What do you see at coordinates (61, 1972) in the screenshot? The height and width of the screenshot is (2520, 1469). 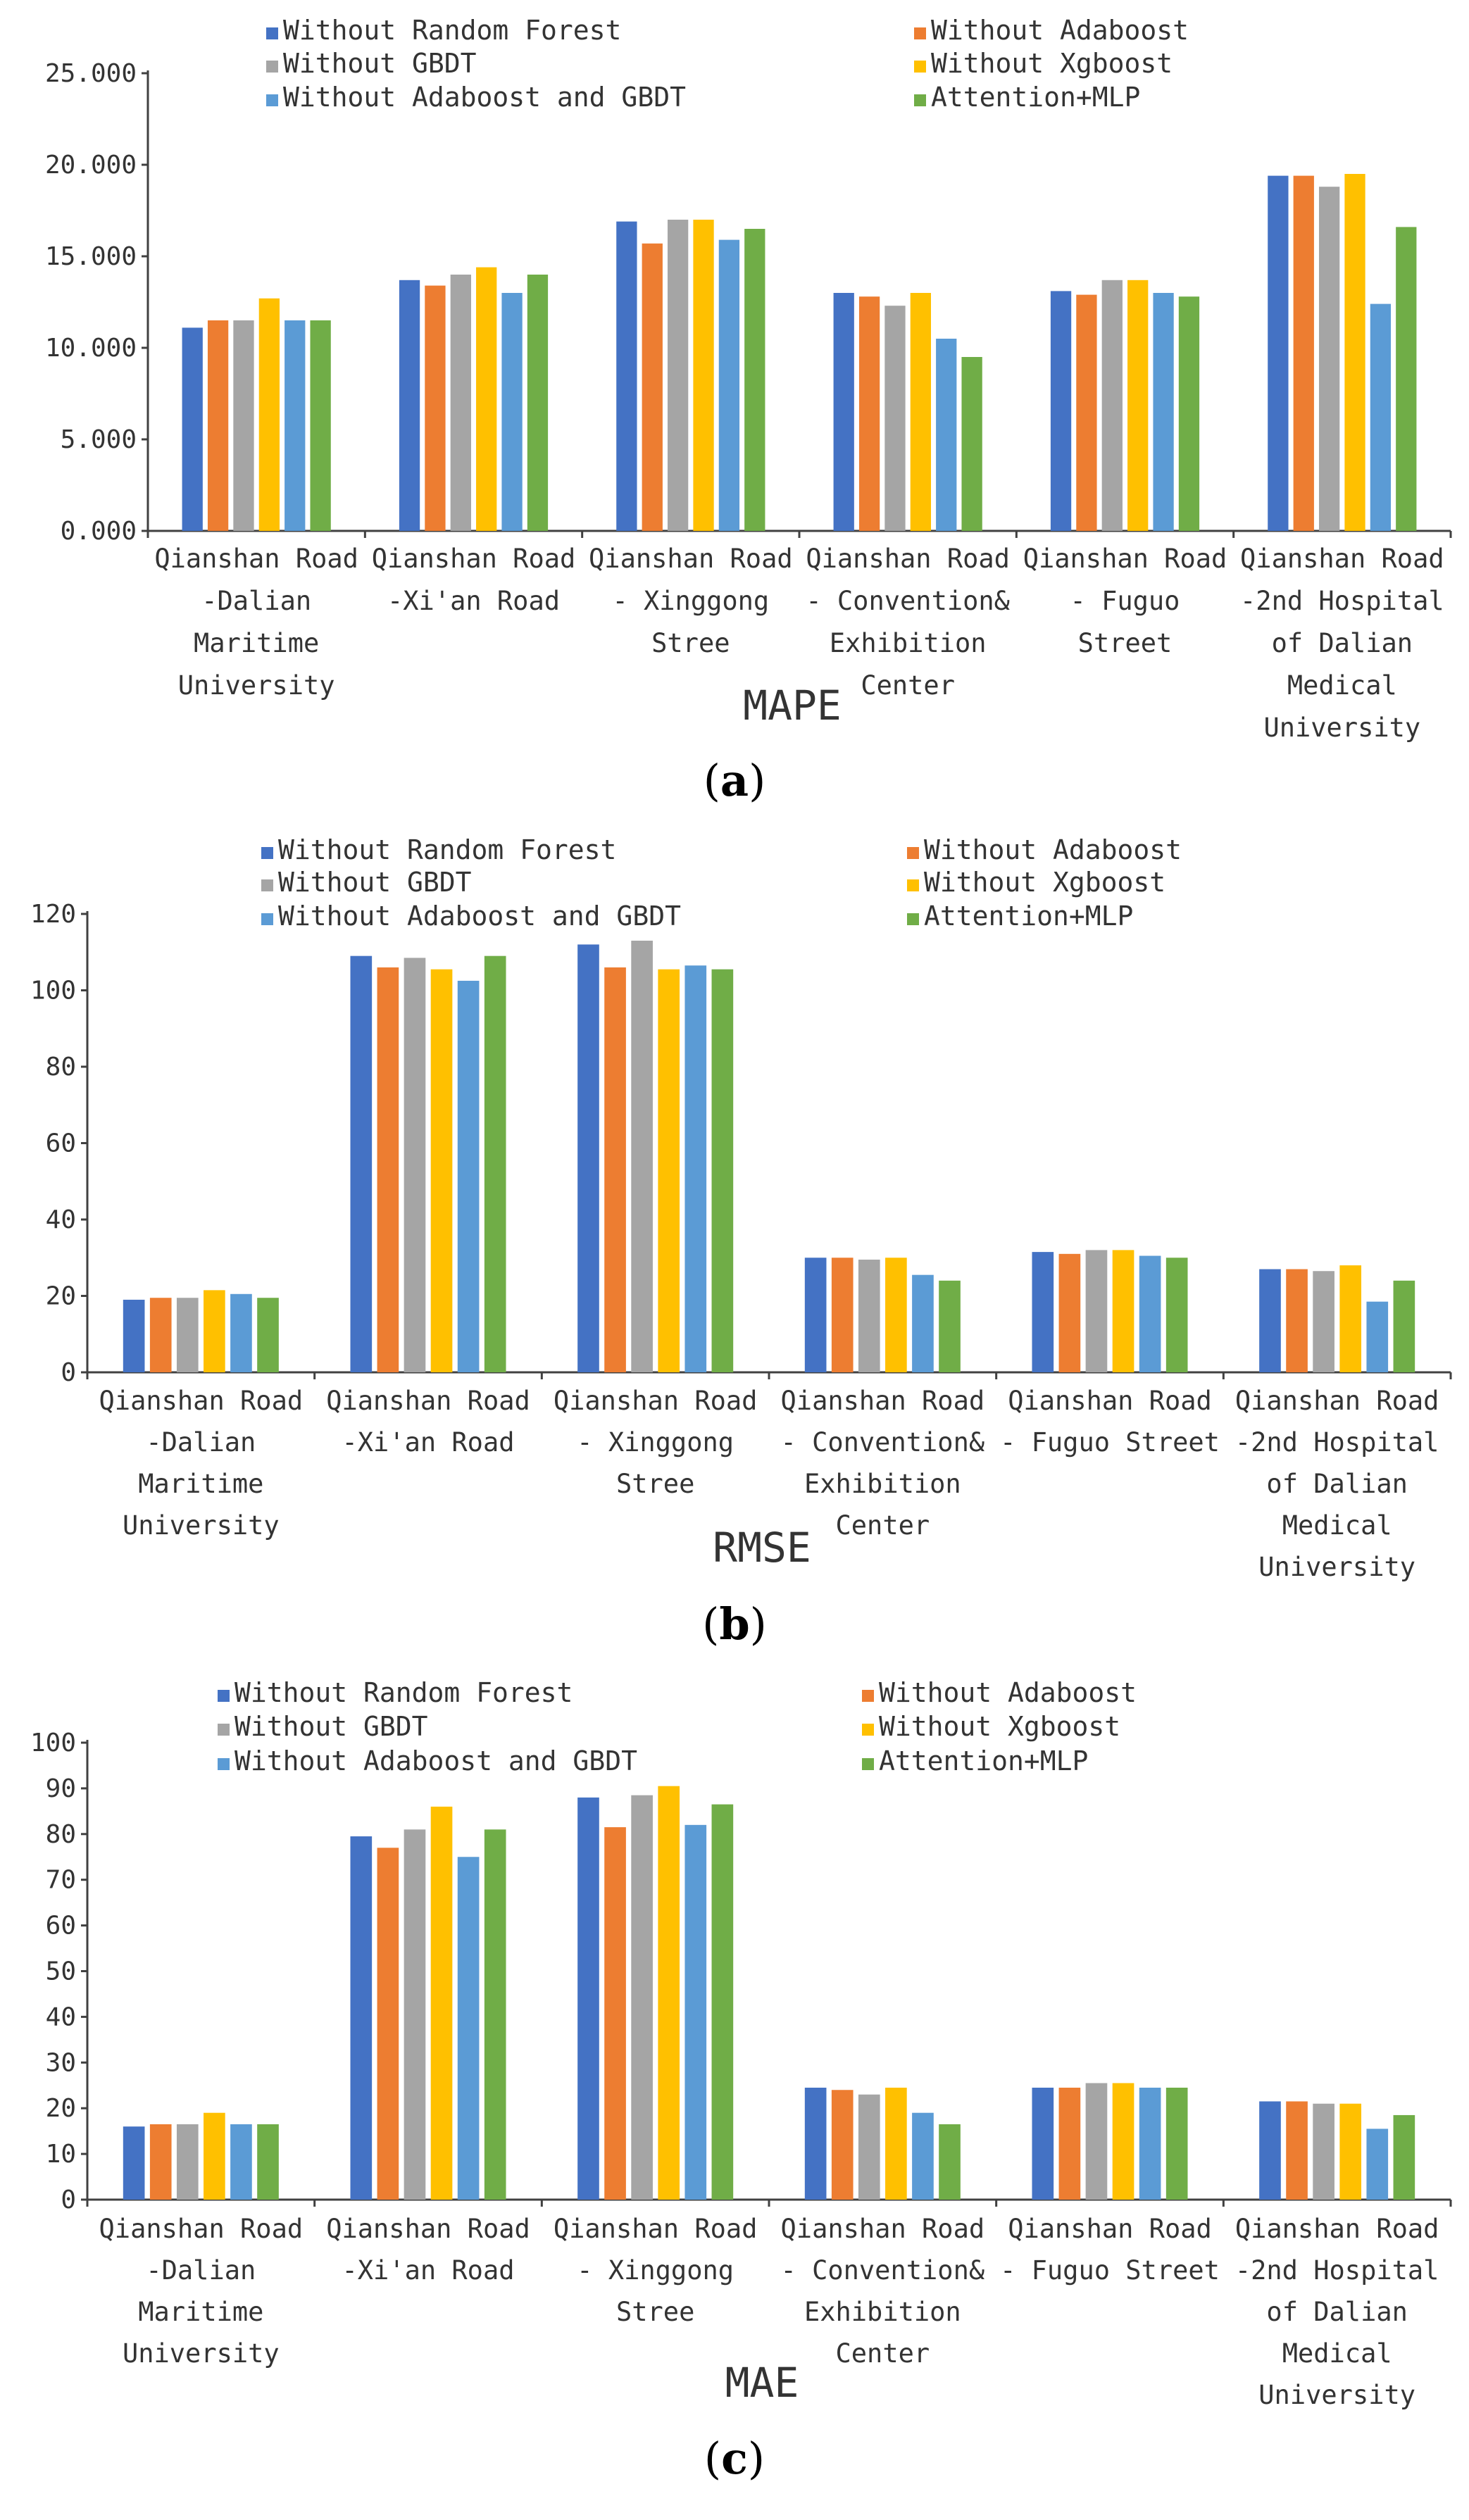 I see `y-tick-label: 50` at bounding box center [61, 1972].